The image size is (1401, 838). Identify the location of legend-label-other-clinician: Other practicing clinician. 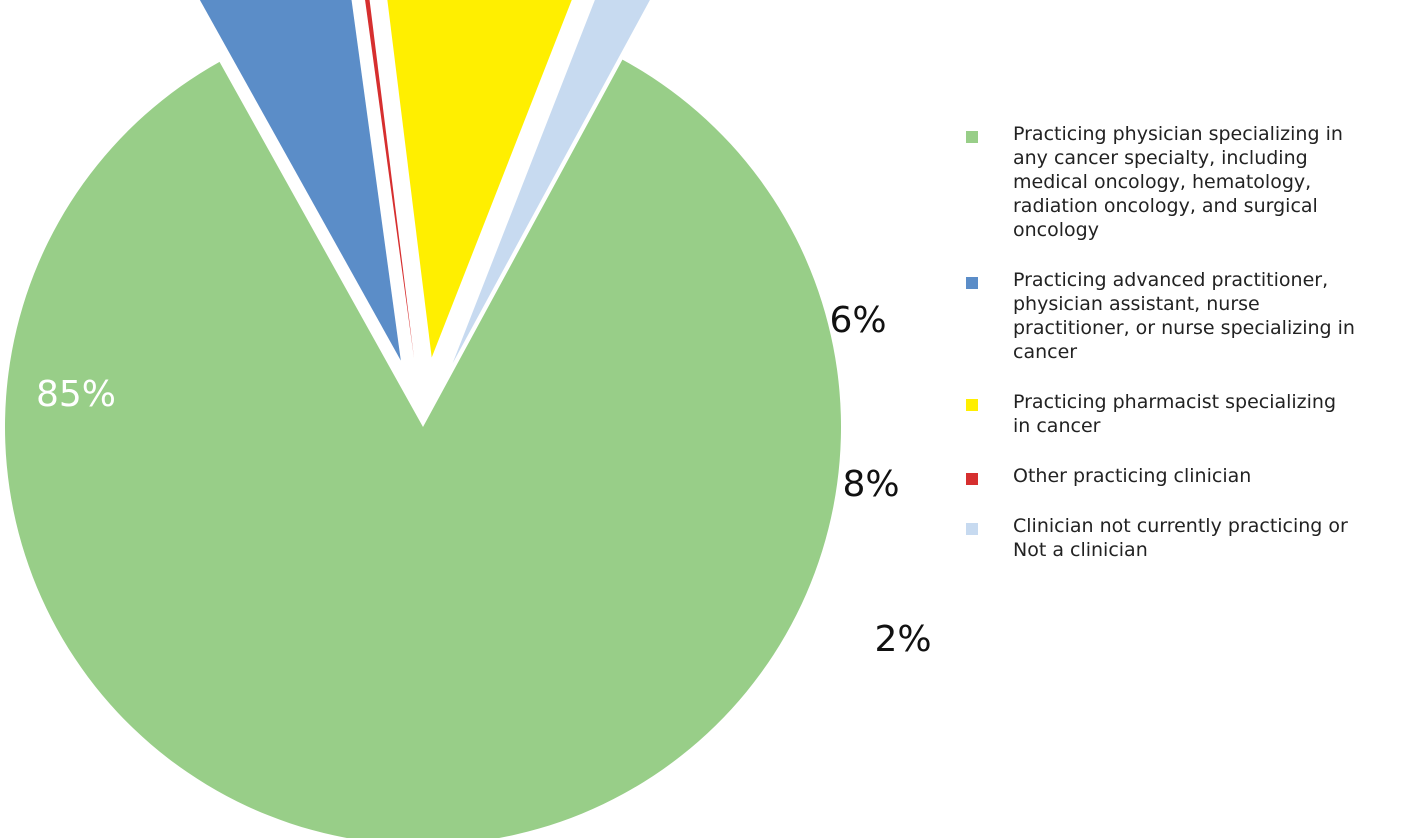
(1132, 476).